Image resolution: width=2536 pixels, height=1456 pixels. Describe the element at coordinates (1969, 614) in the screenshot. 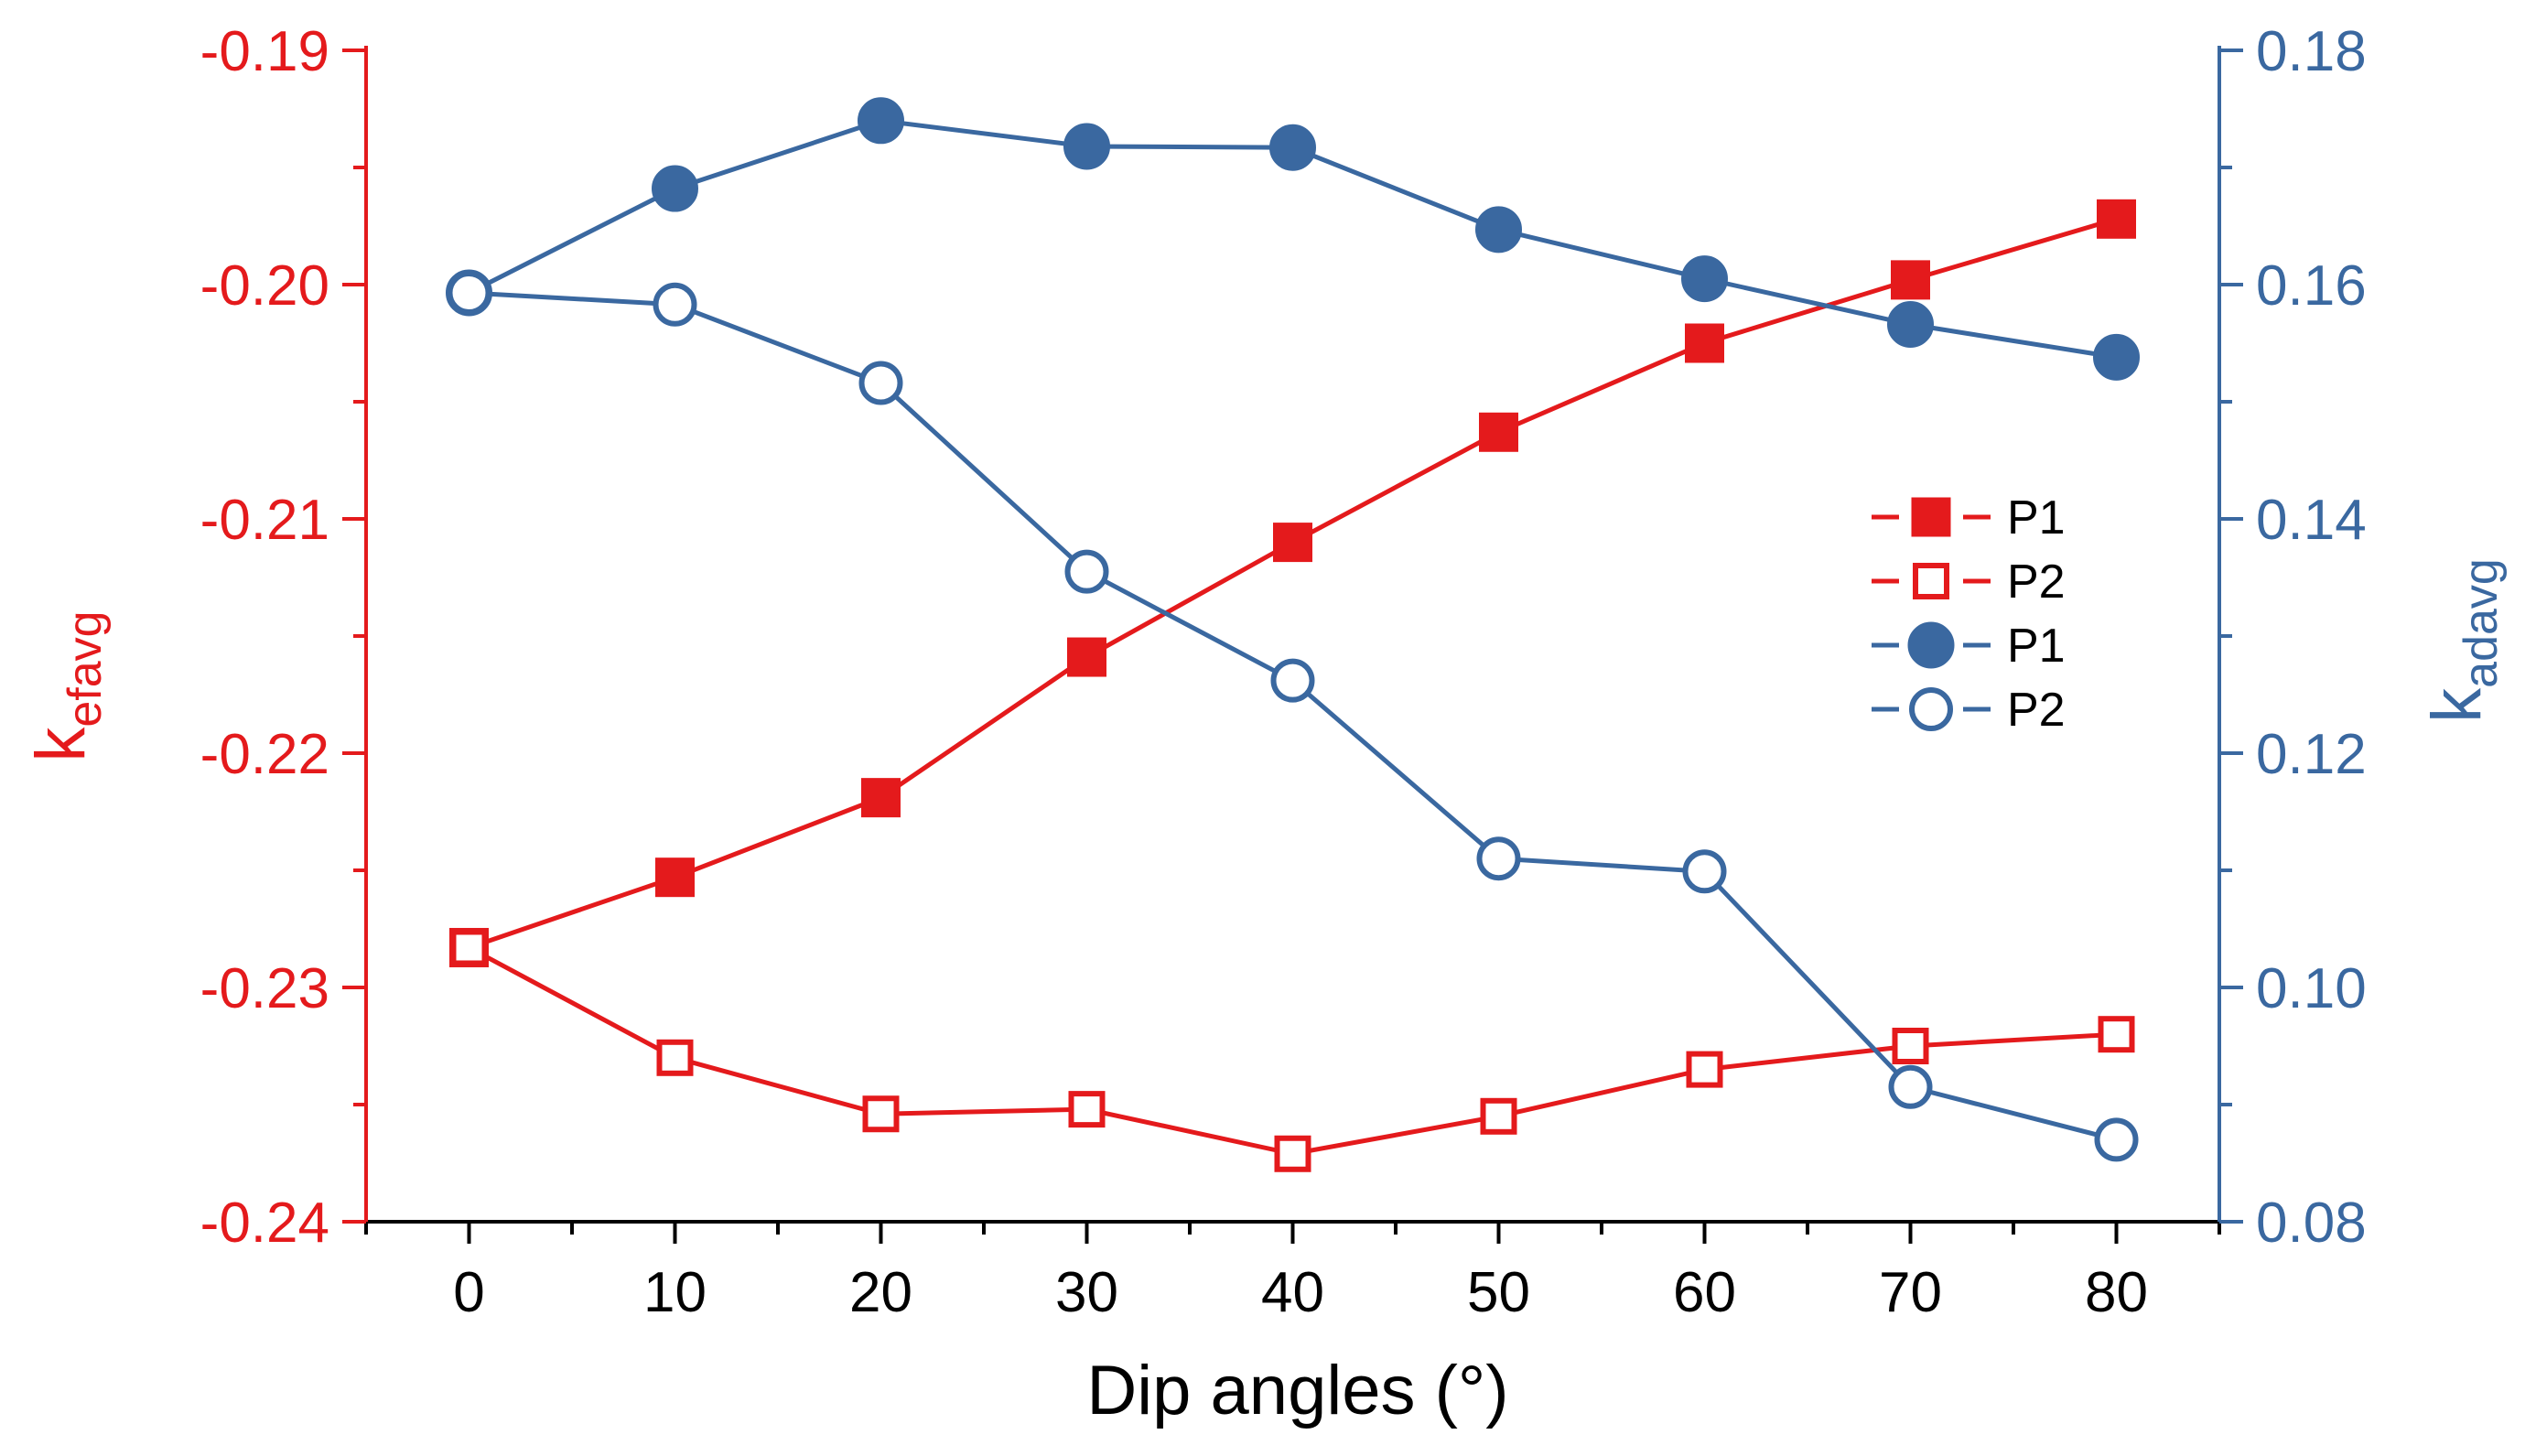

I see `legend: P1 P2 P1 P2` at that location.